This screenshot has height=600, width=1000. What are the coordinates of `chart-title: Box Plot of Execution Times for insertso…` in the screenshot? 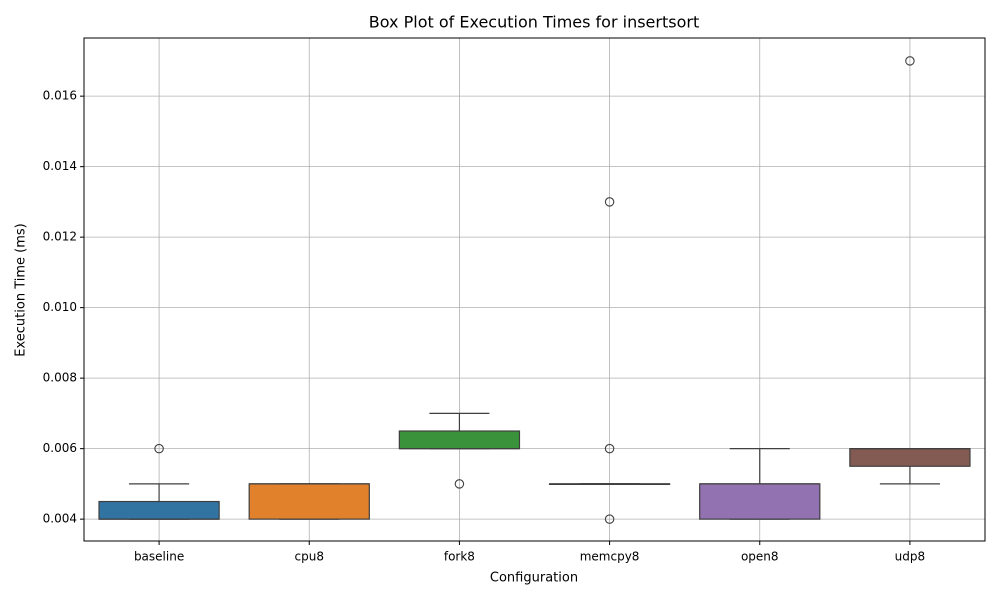 It's located at (534, 22).